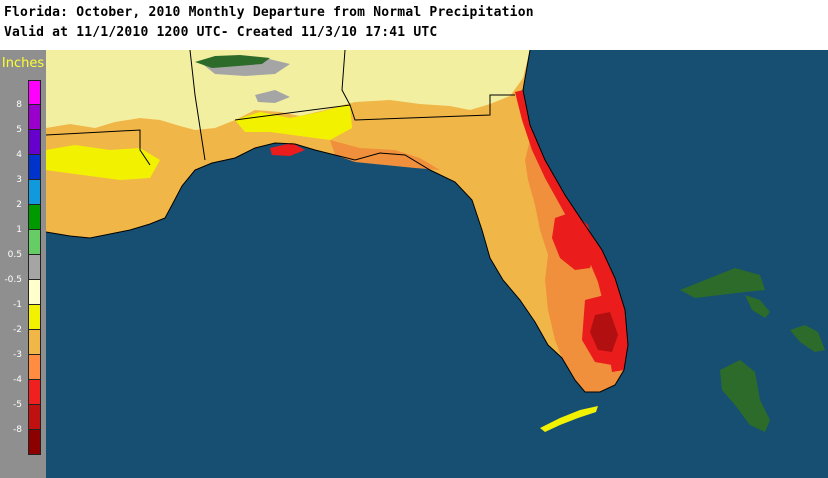  I want to click on legend-label: -0.5, so click(13, 280).